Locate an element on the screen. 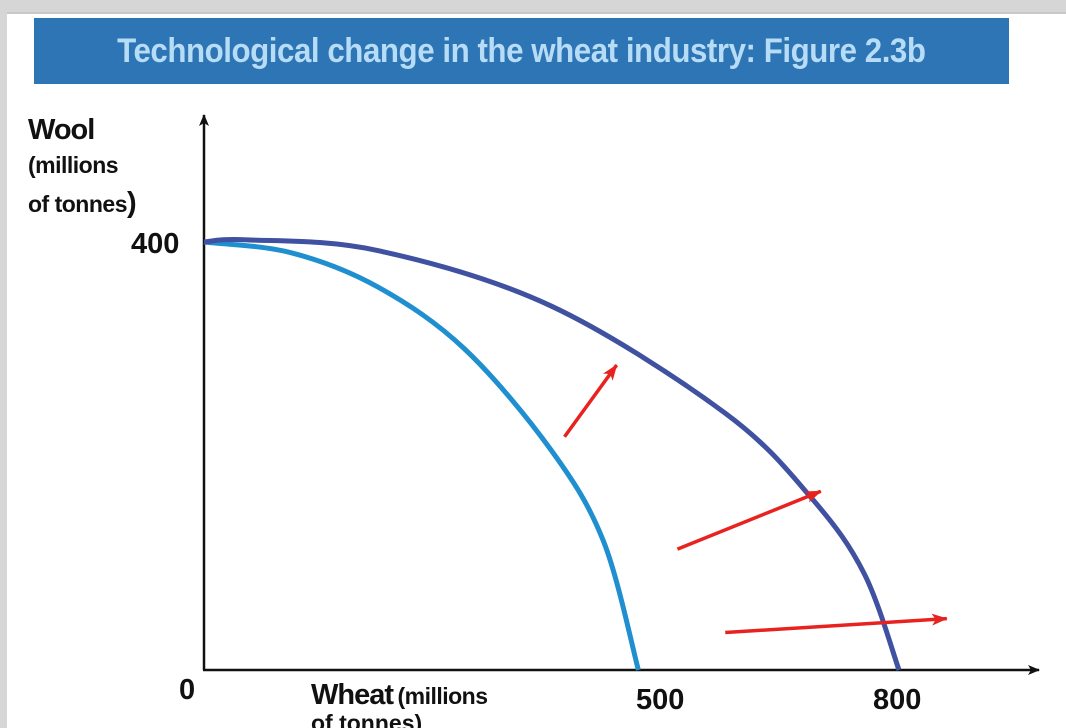 The width and height of the screenshot is (1066, 728). y-axis-label-main: Wool is located at coordinates (61, 130).